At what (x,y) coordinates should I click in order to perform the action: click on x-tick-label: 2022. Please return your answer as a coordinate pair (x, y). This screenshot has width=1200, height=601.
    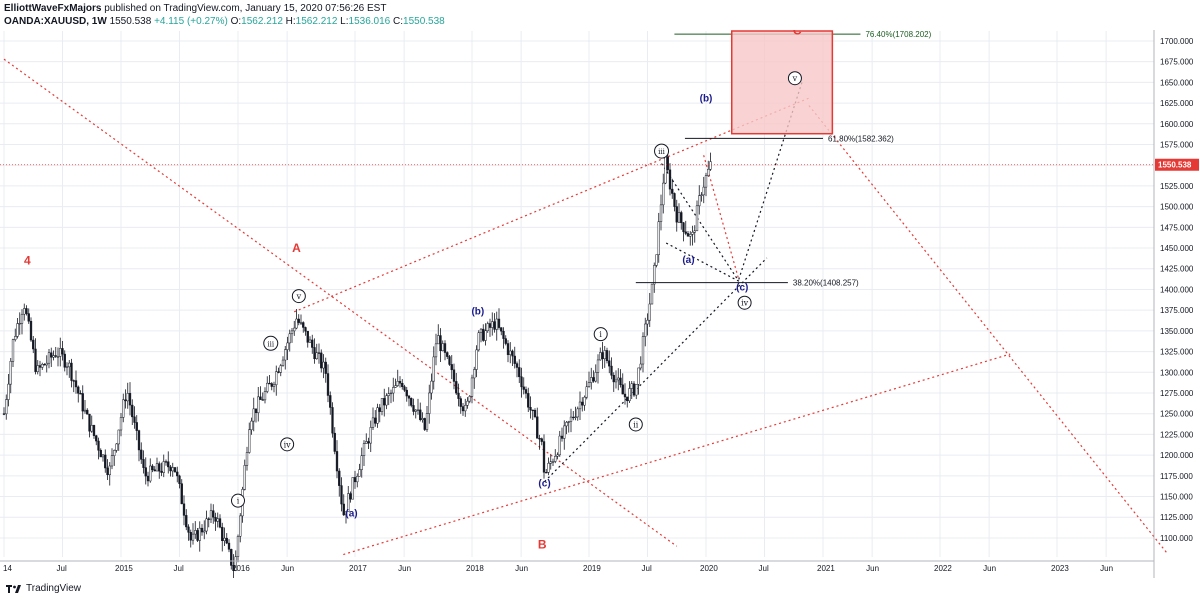
    Looking at the image, I should click on (943, 568).